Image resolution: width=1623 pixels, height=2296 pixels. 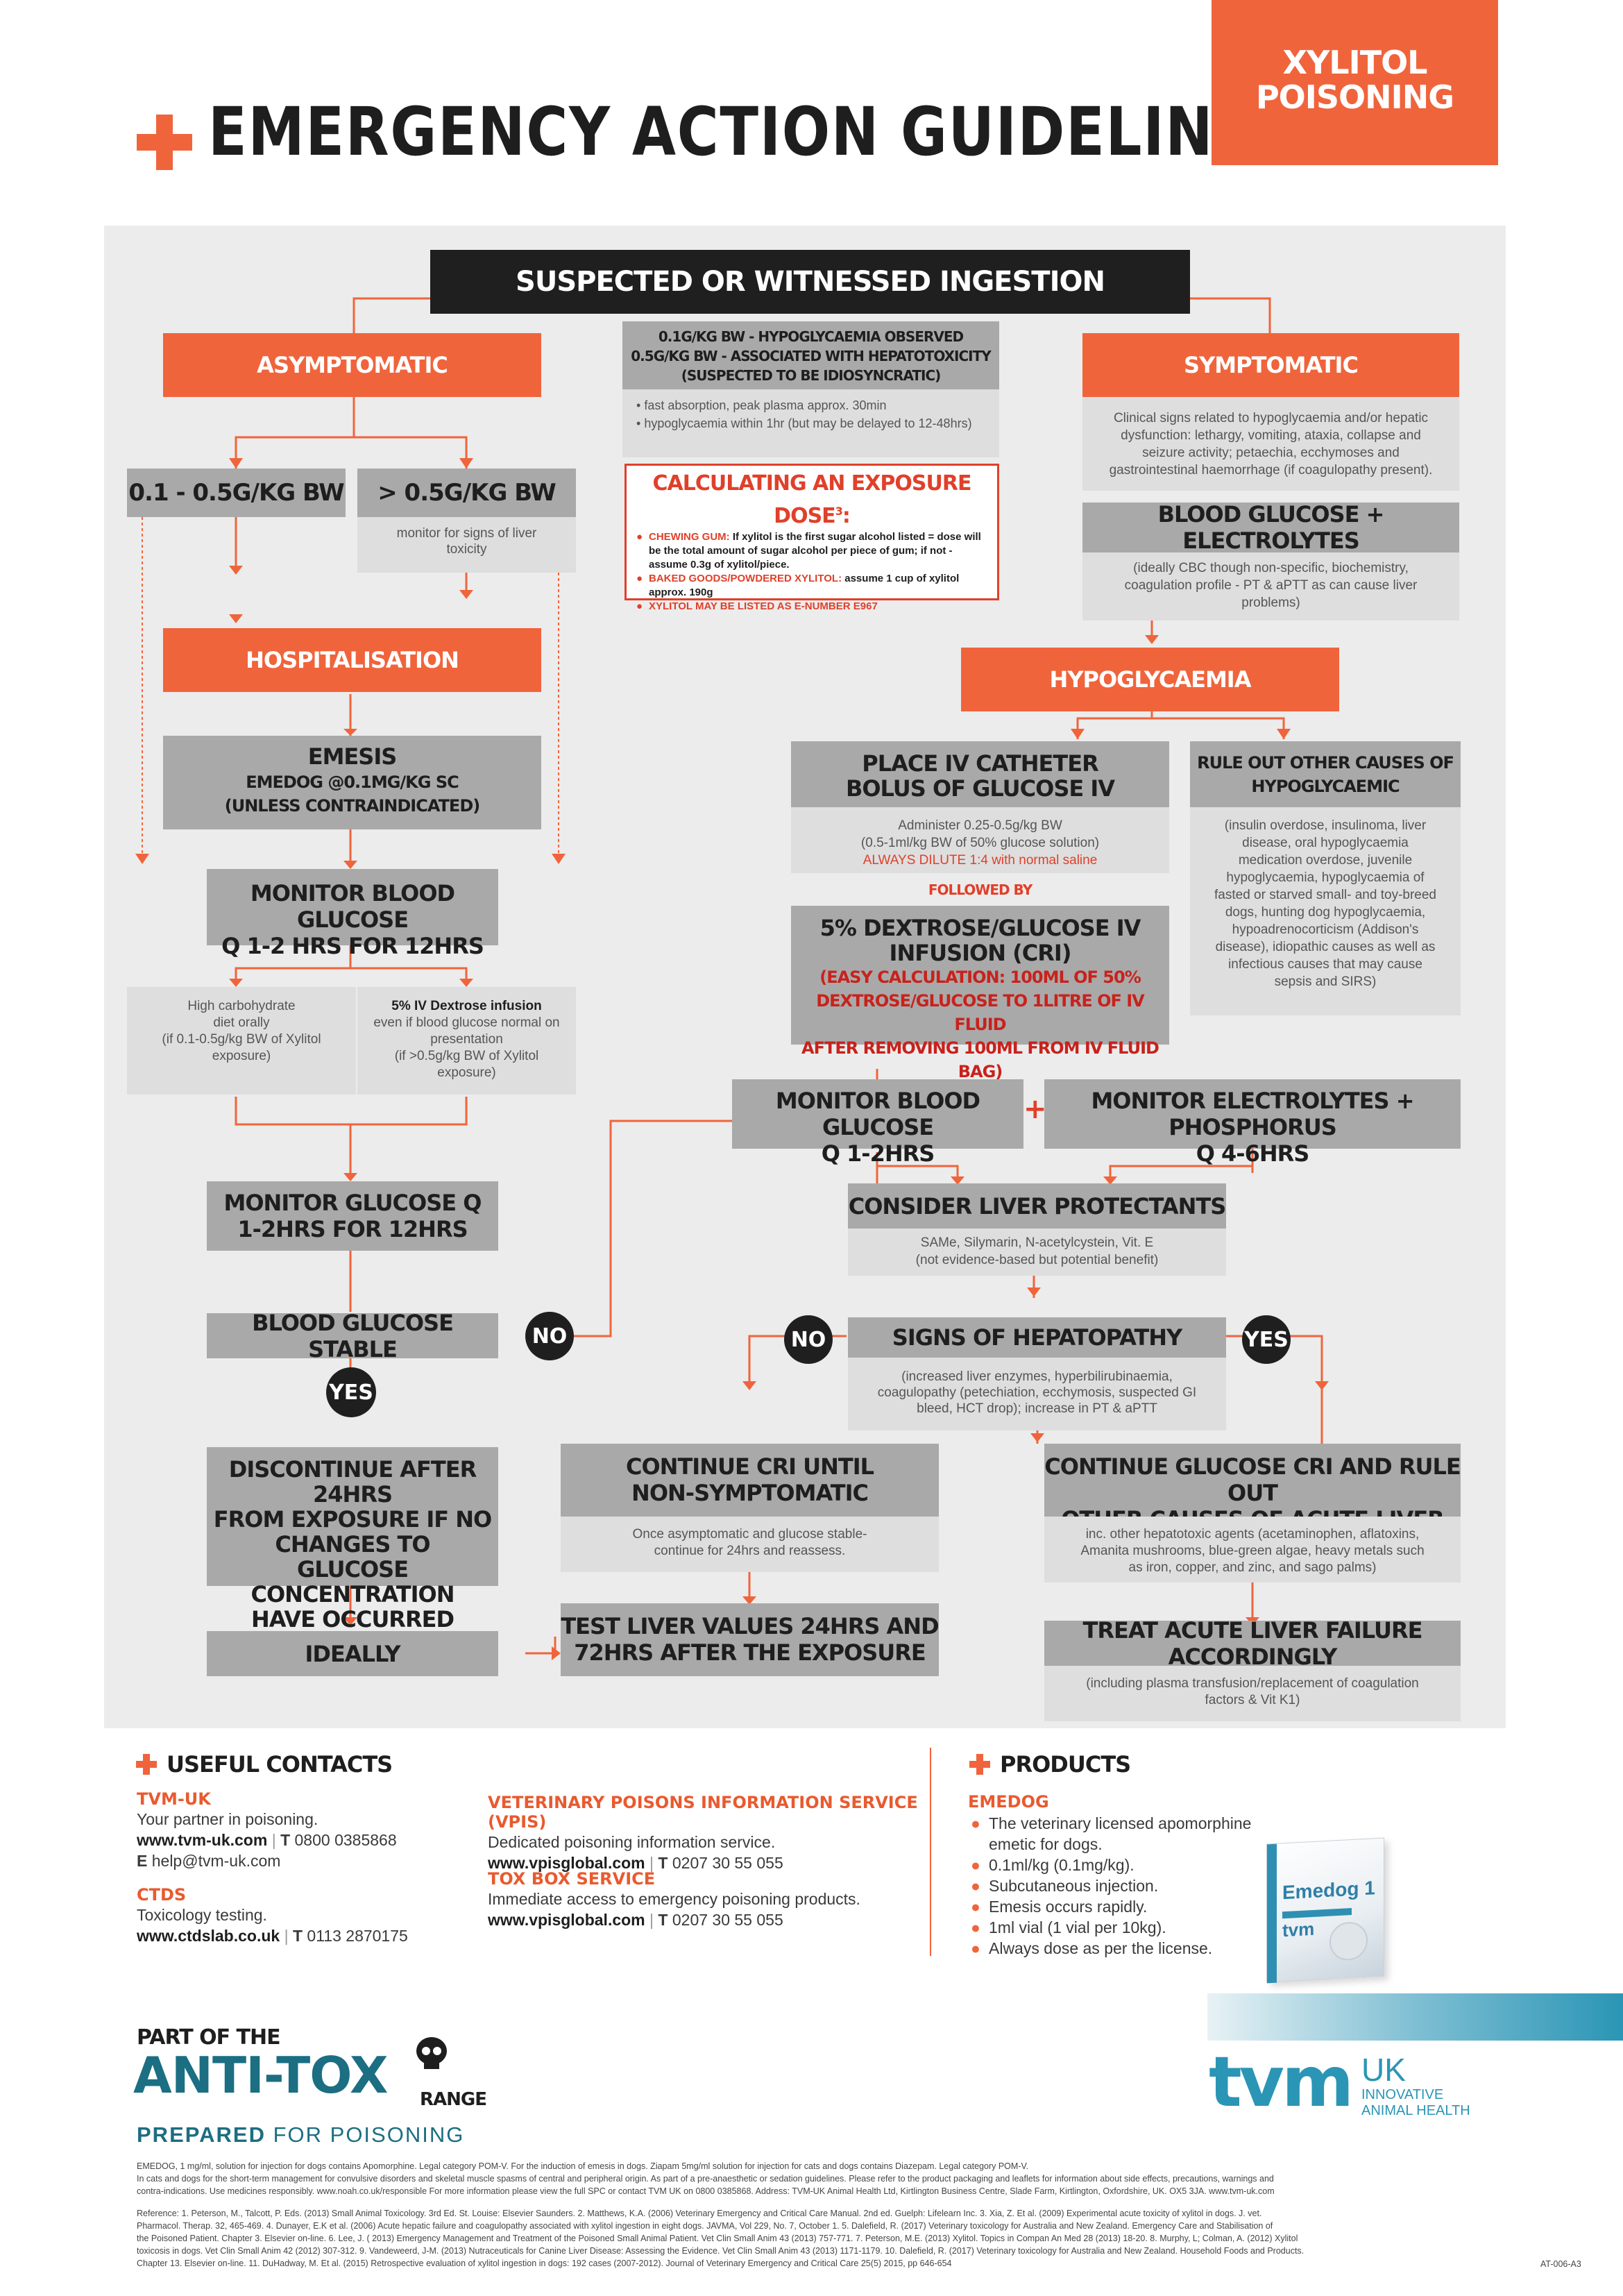 I want to click on skull-icon, so click(x=431, y=2054).